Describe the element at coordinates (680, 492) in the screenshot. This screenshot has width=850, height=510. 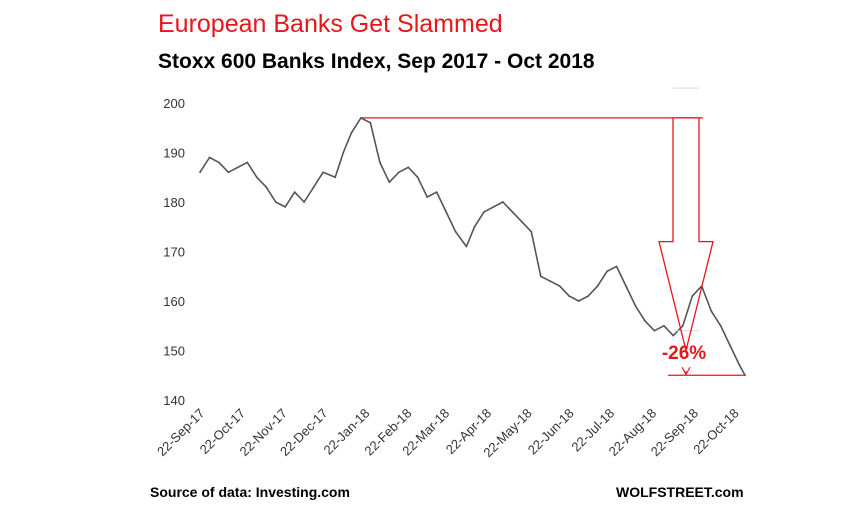
I see `brand-label: WOLFSTREET.com` at that location.